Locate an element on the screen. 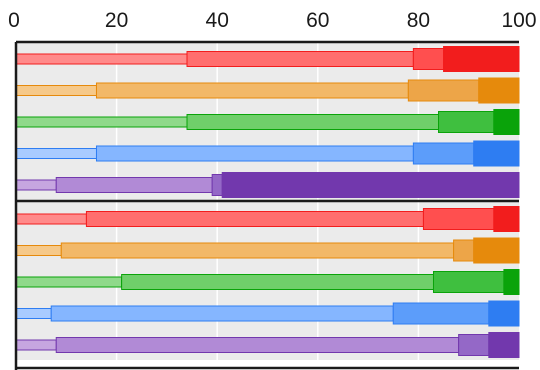 Image resolution: width=540 pixels, height=370 pixels. x-tick-label: 20 is located at coordinates (116, 20).